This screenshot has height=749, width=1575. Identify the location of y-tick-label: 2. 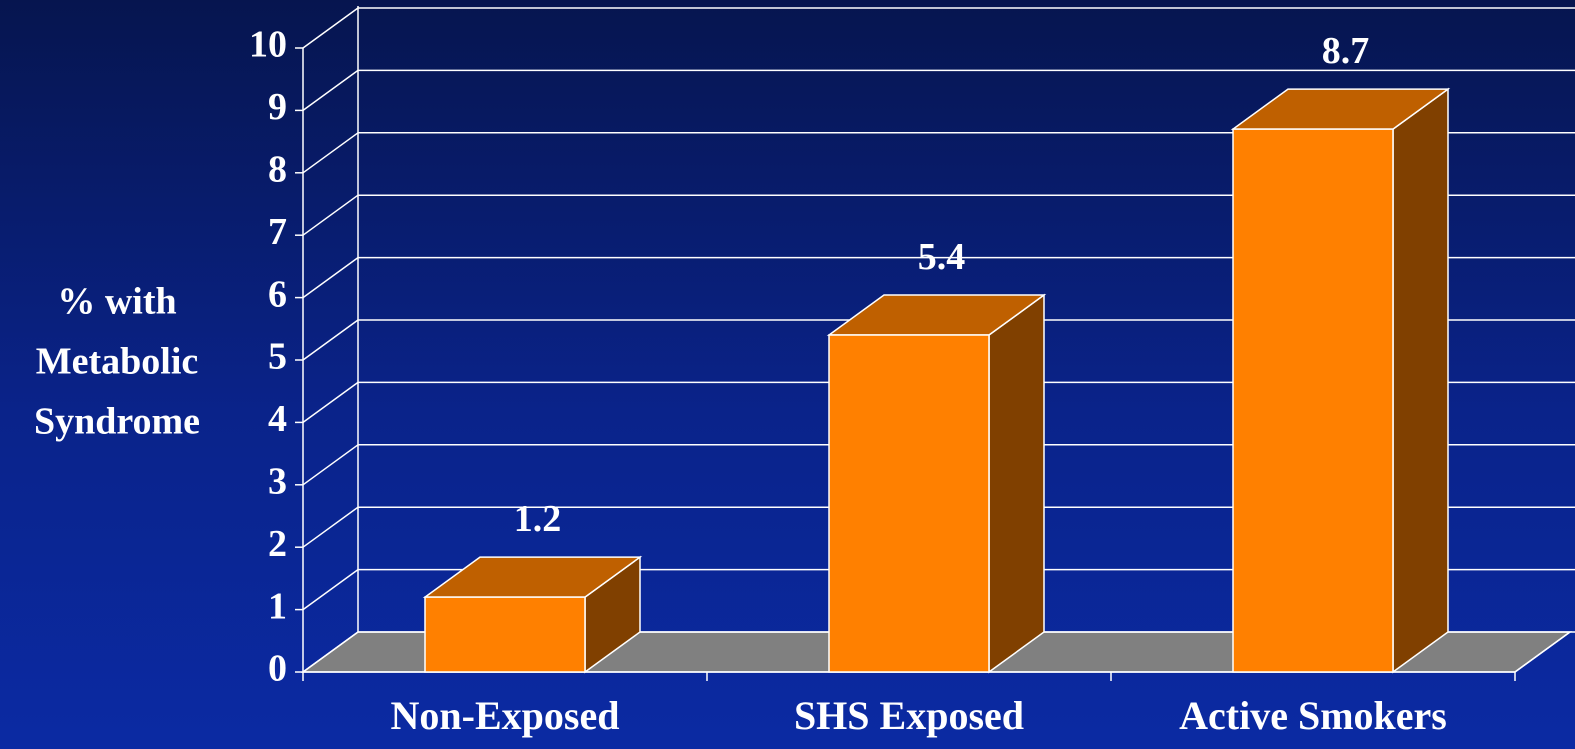
(277, 544).